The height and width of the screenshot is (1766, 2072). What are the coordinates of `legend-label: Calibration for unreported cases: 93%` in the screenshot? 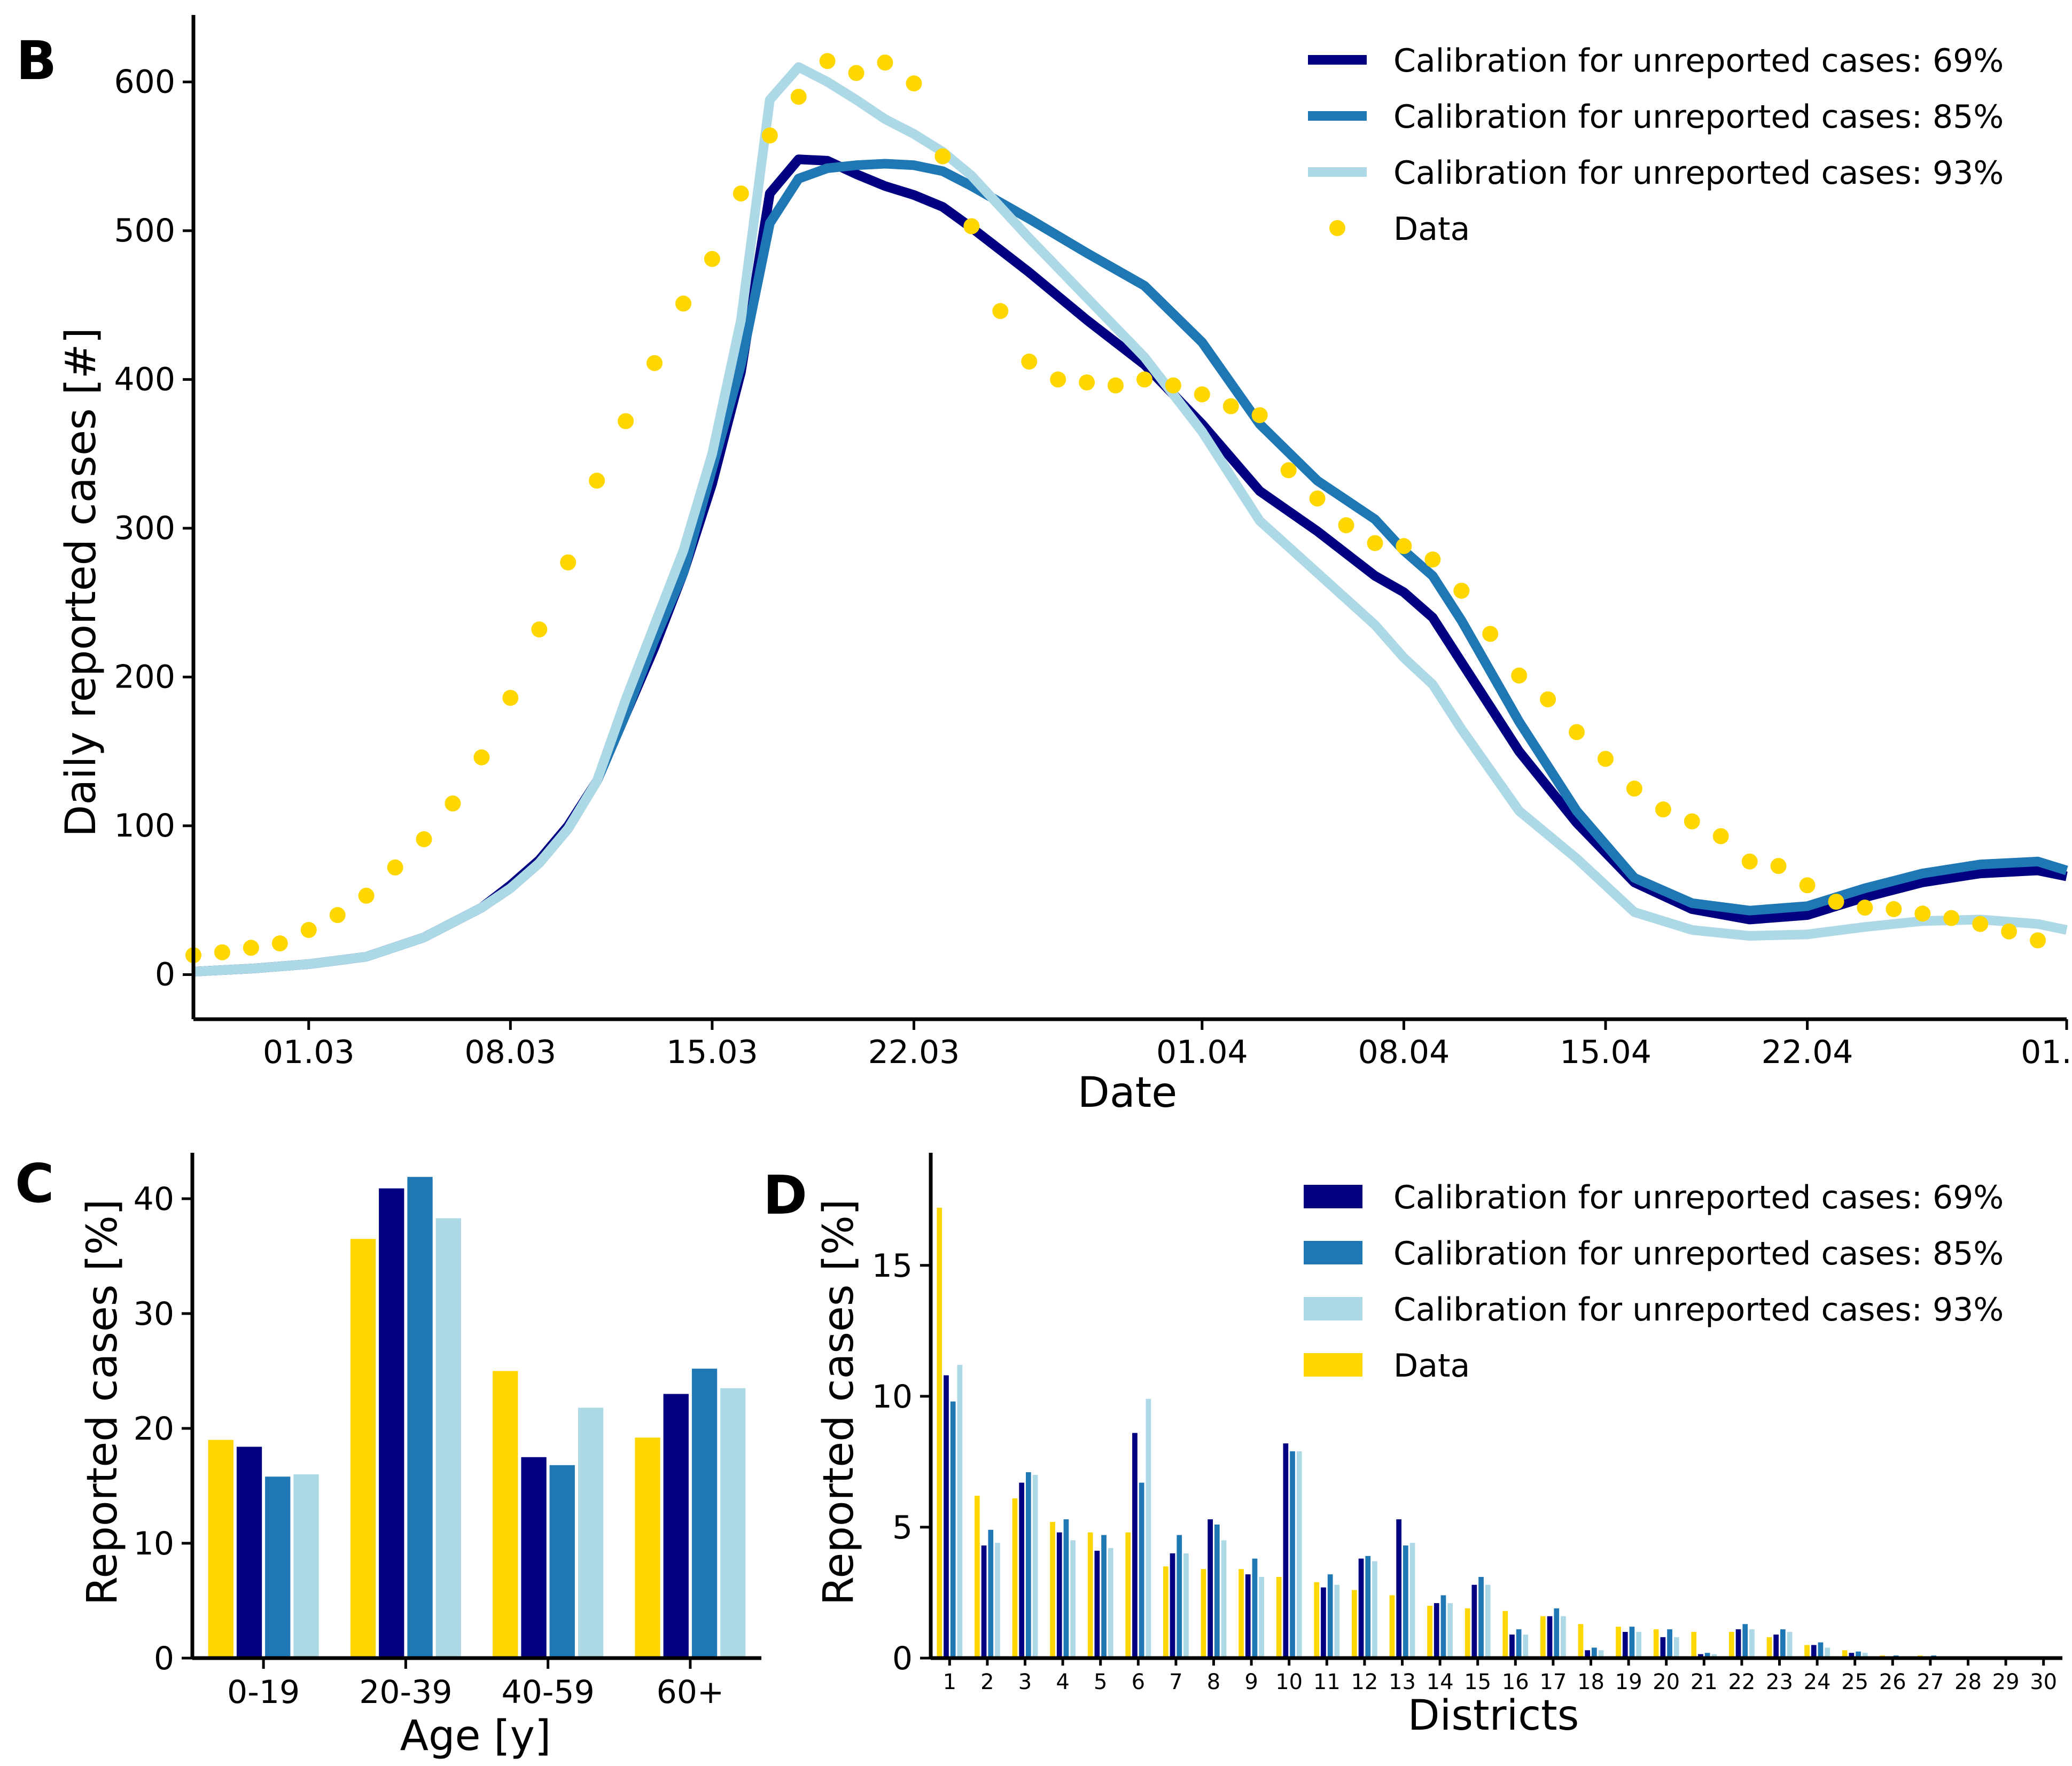 It's located at (1699, 1310).